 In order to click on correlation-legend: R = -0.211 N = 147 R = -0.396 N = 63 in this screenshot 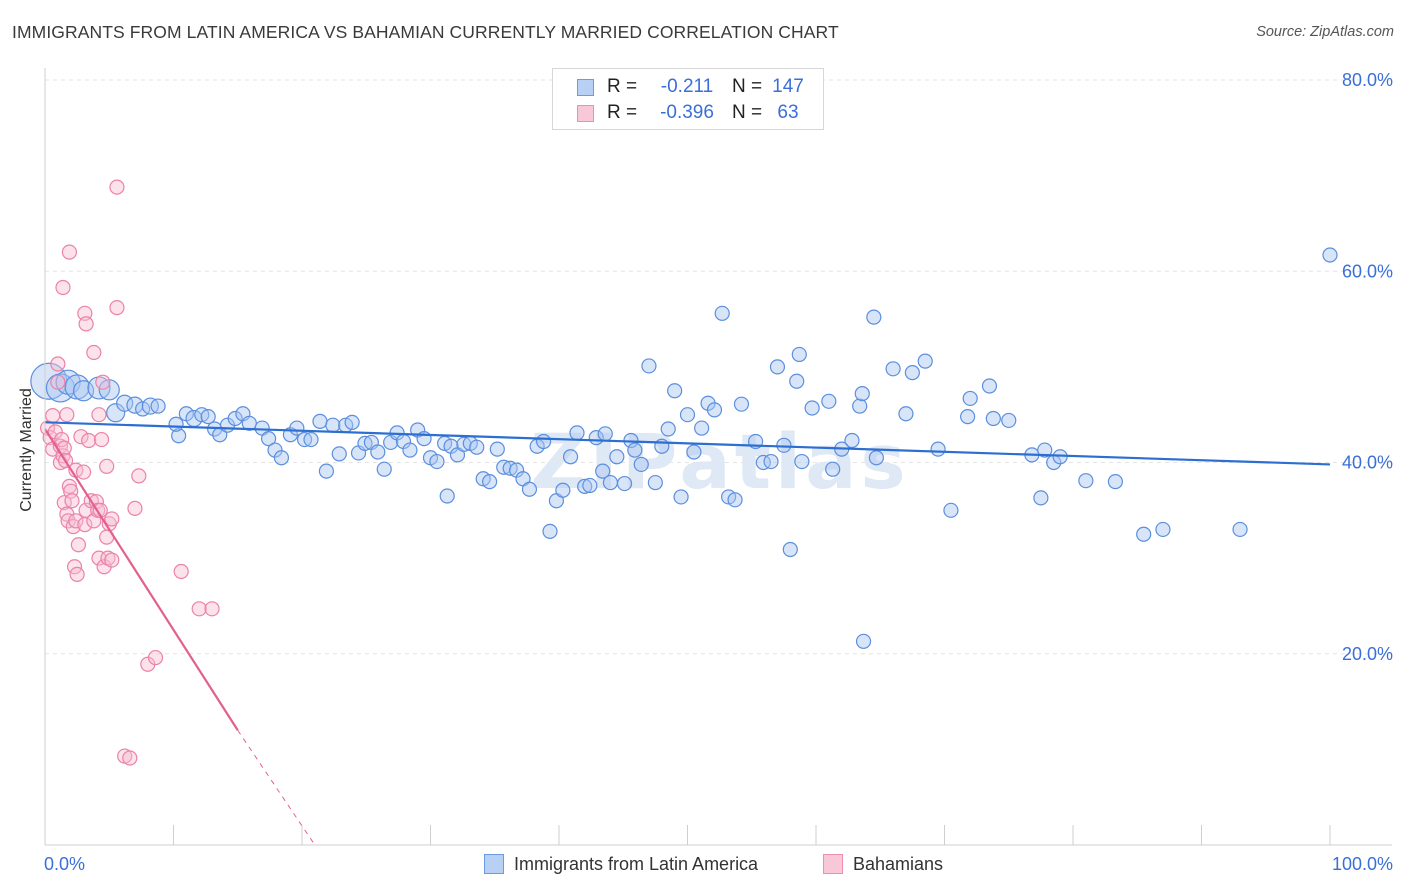, I will do `click(688, 99)`.